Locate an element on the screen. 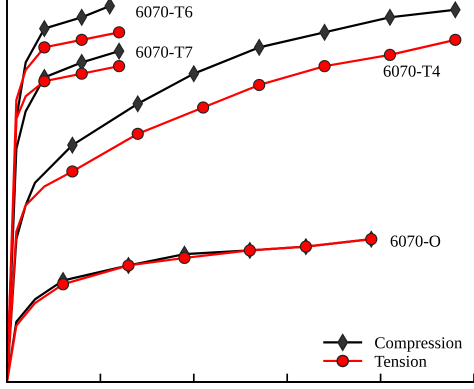 This screenshot has height=389, width=474. annotation: 6070-T6 is located at coordinates (164, 12).